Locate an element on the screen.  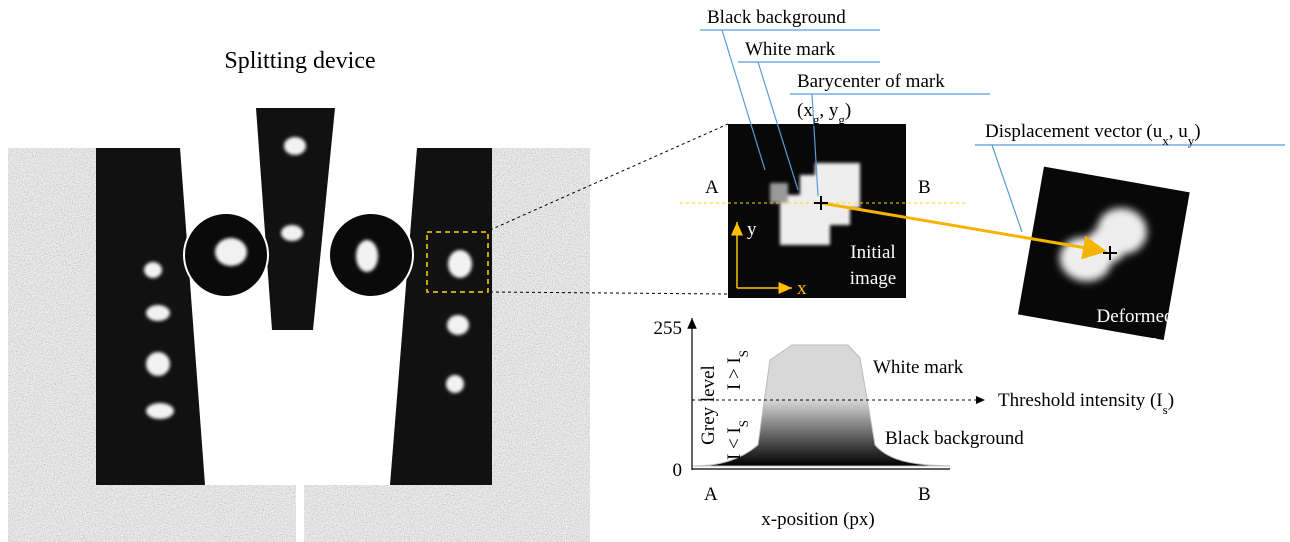
text-part: I < I is located at coordinates (734, 443).